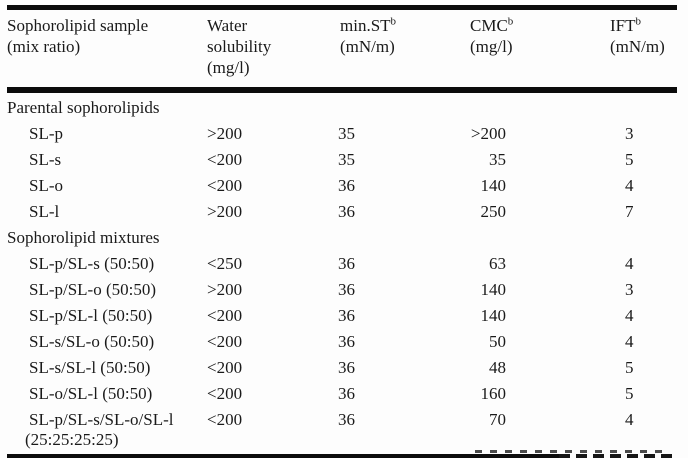  Describe the element at coordinates (572, 451) in the screenshot. I see `scan-artifact-specks` at that location.